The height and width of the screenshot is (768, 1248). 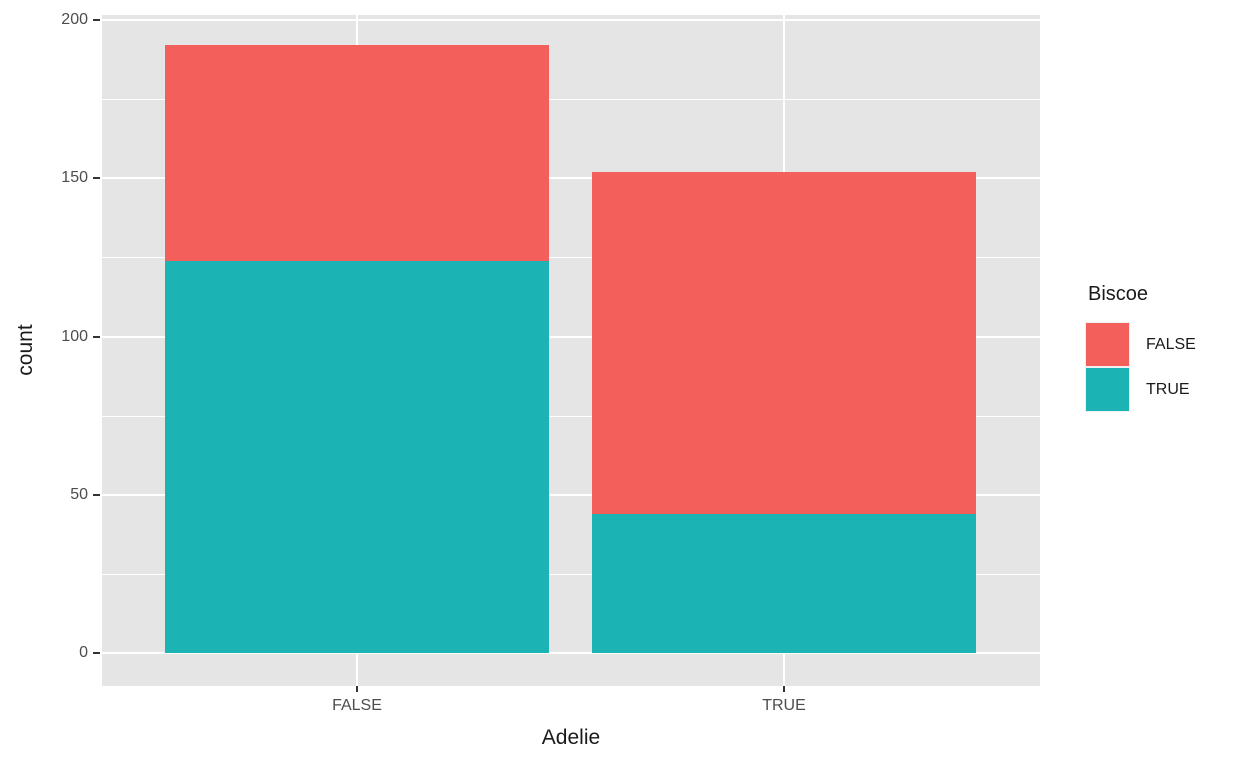 What do you see at coordinates (74, 178) in the screenshot?
I see `y-tick-label: 150` at bounding box center [74, 178].